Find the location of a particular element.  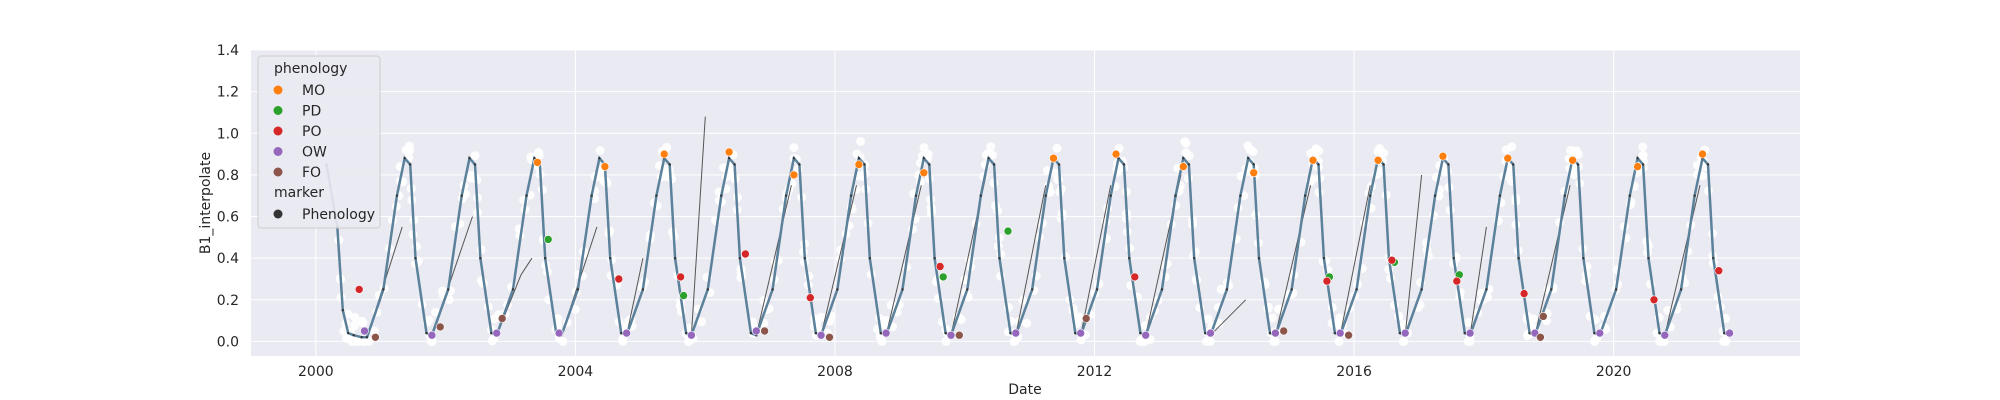

x-axis-label: Date is located at coordinates (1024, 390).